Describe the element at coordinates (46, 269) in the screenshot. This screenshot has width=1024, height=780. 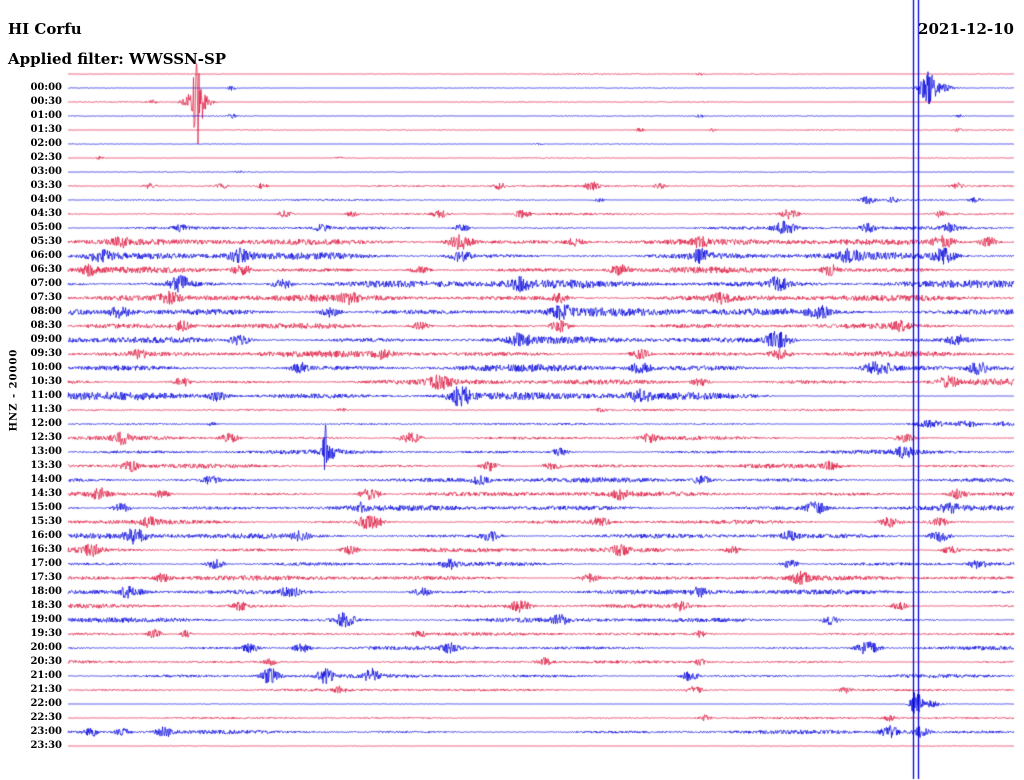
I see `time-label-0630: 06:30` at that location.